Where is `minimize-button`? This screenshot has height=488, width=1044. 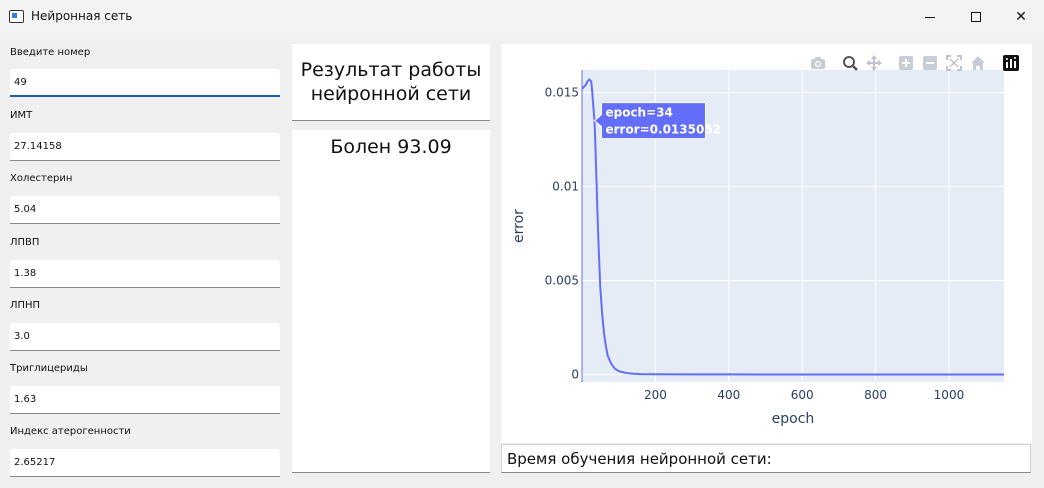
minimize-button is located at coordinates (930, 17).